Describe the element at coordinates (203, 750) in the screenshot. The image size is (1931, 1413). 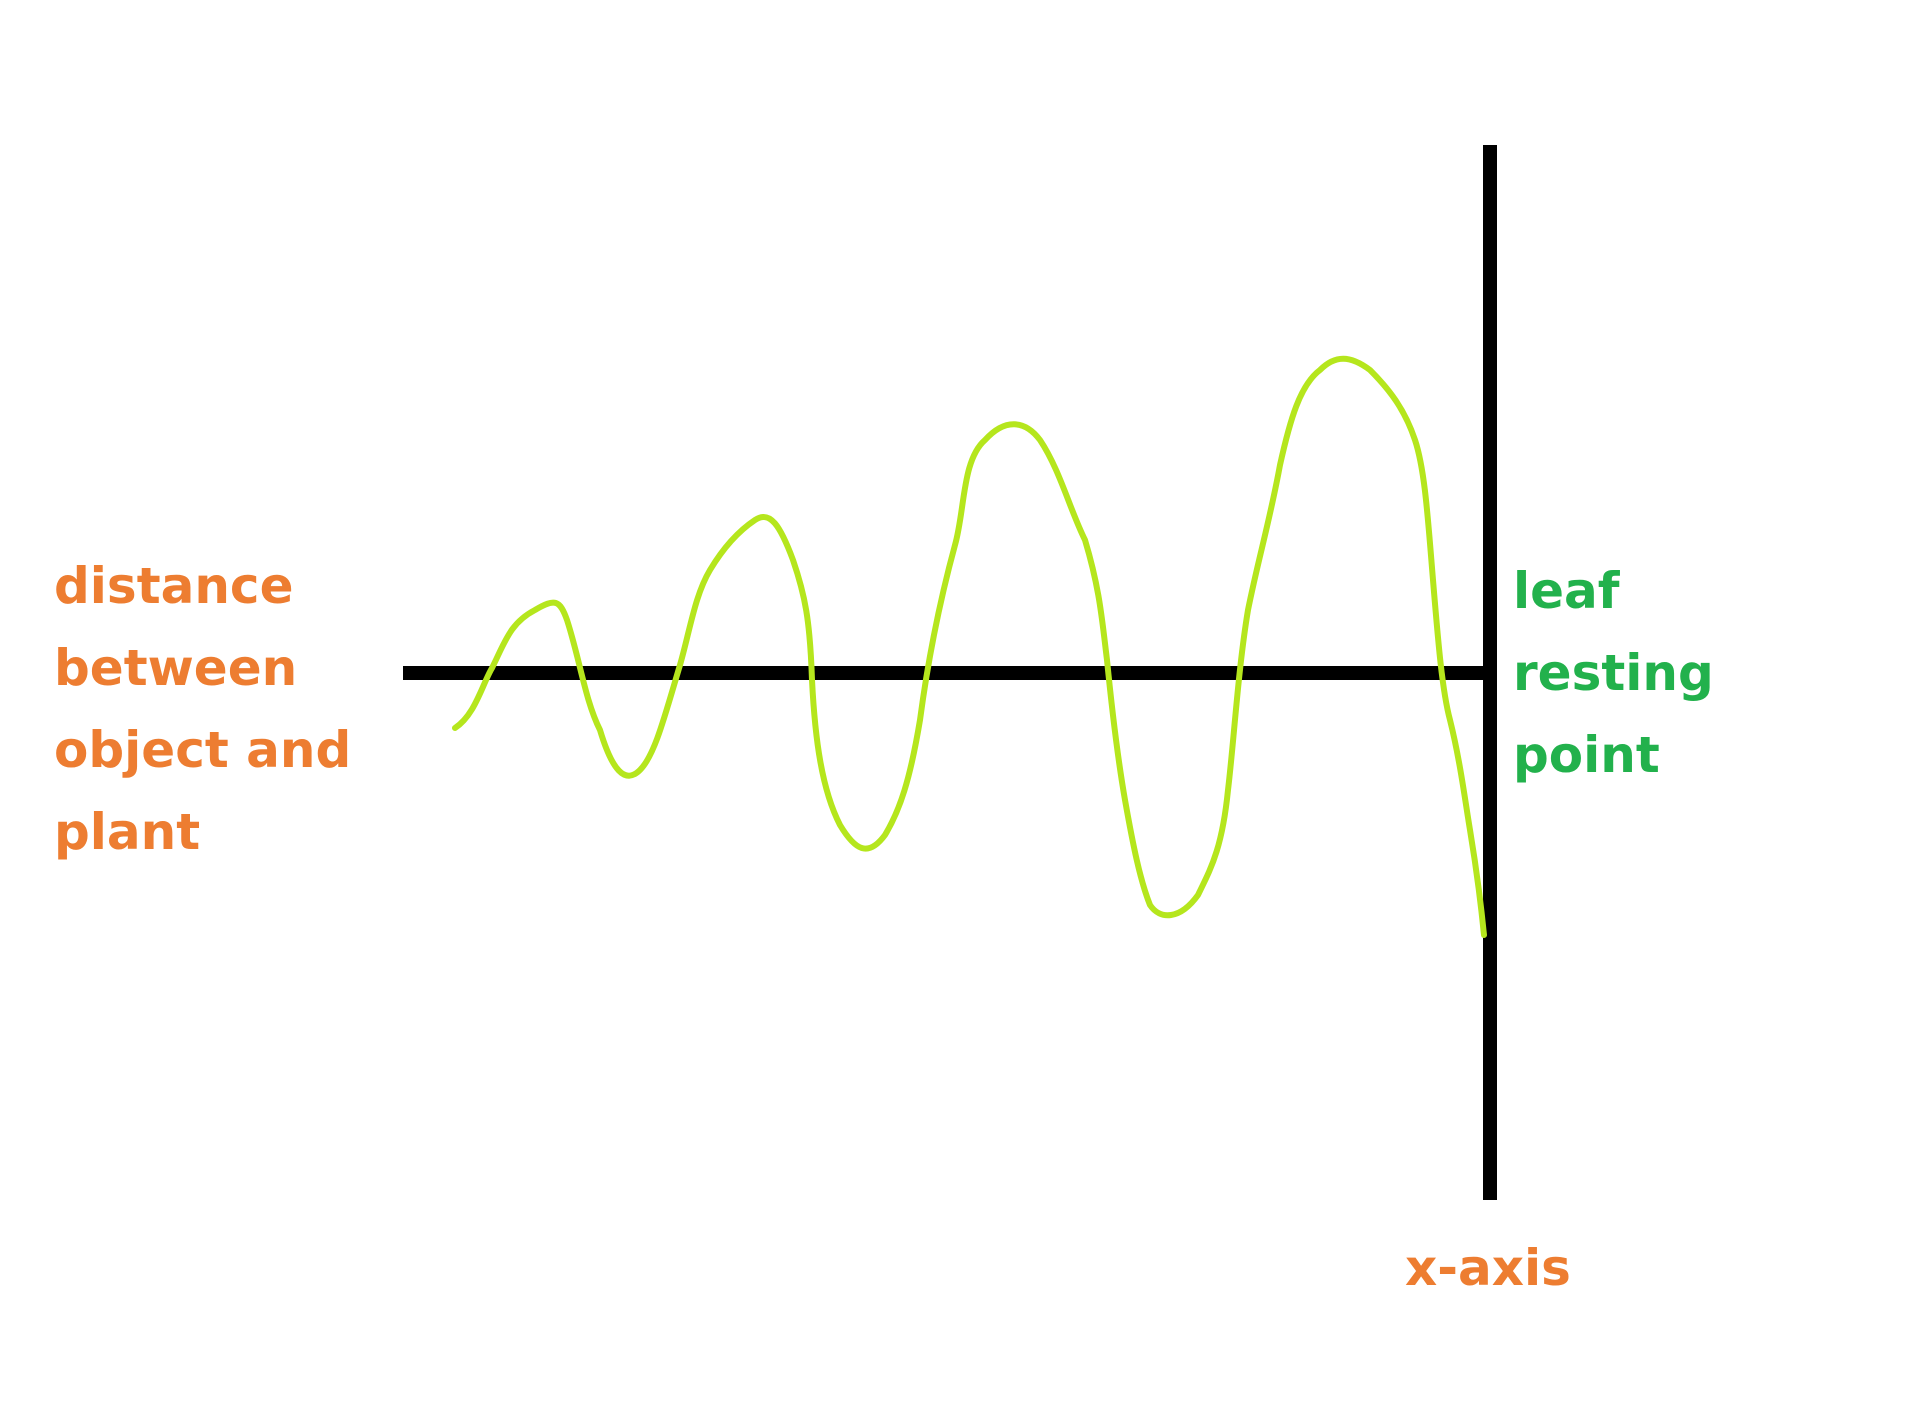
I see `distance-label-line-3: object and` at that location.